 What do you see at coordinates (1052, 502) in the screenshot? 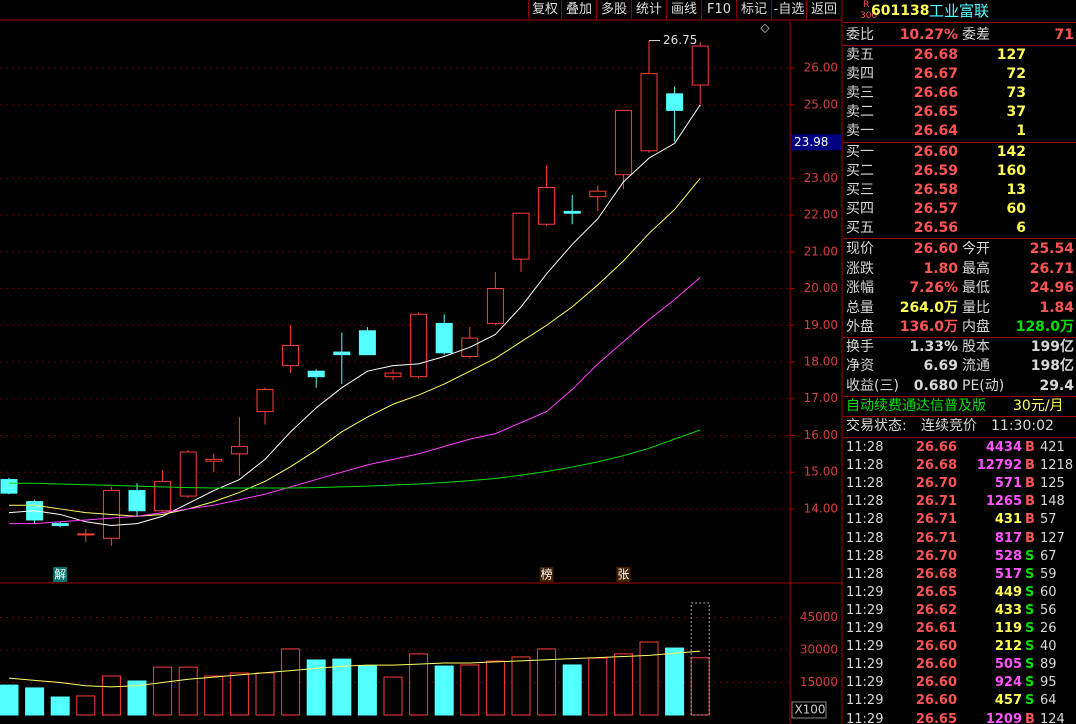
I see `tick-count: 148` at bounding box center [1052, 502].